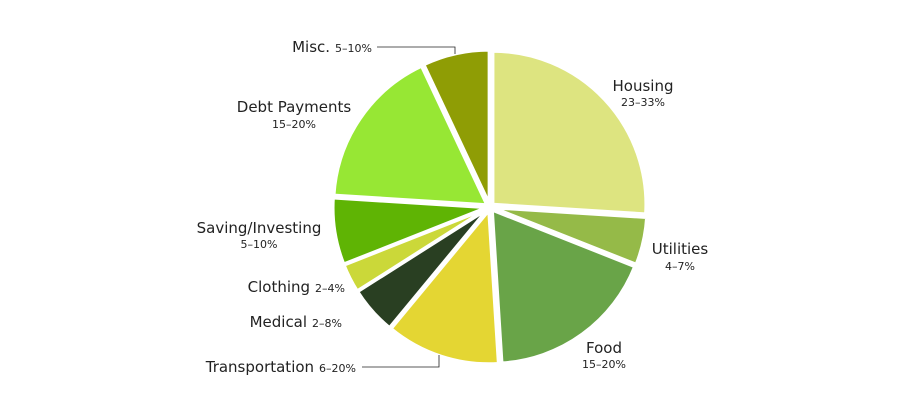 The height and width of the screenshot is (416, 900). What do you see at coordinates (680, 266) in the screenshot?
I see `label-utilities-range: 4–7%` at bounding box center [680, 266].